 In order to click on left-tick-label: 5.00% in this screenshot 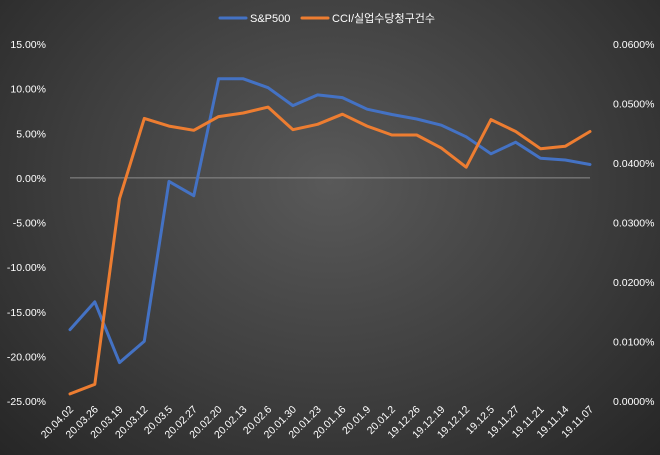, I will do `click(31, 134)`.